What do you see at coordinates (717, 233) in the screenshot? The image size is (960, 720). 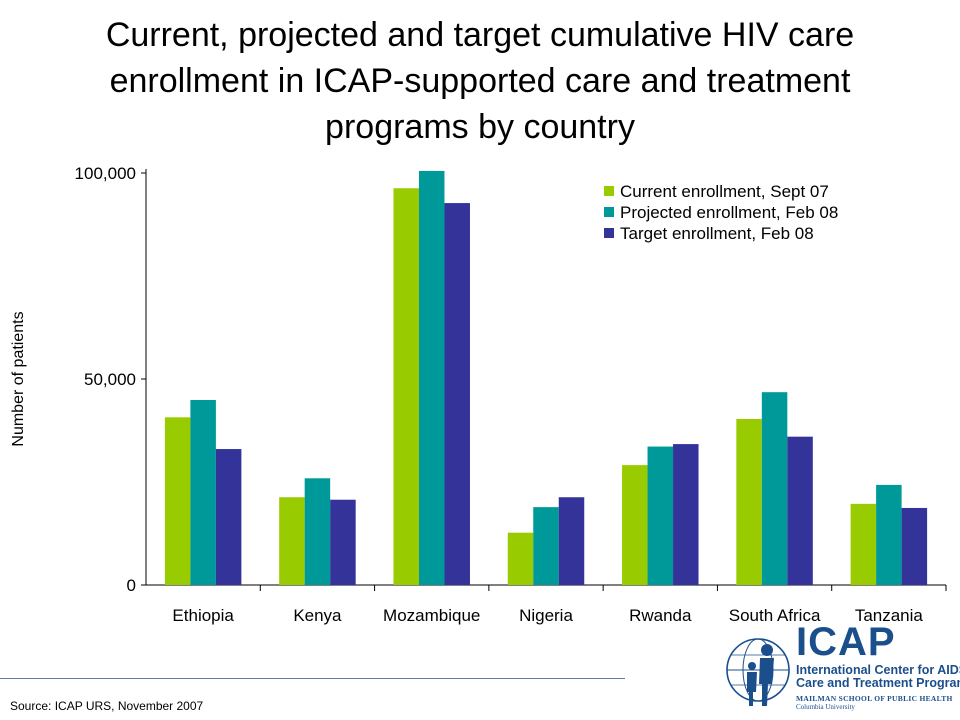 I see `legend-label: Target enrollment, Feb 08` at bounding box center [717, 233].